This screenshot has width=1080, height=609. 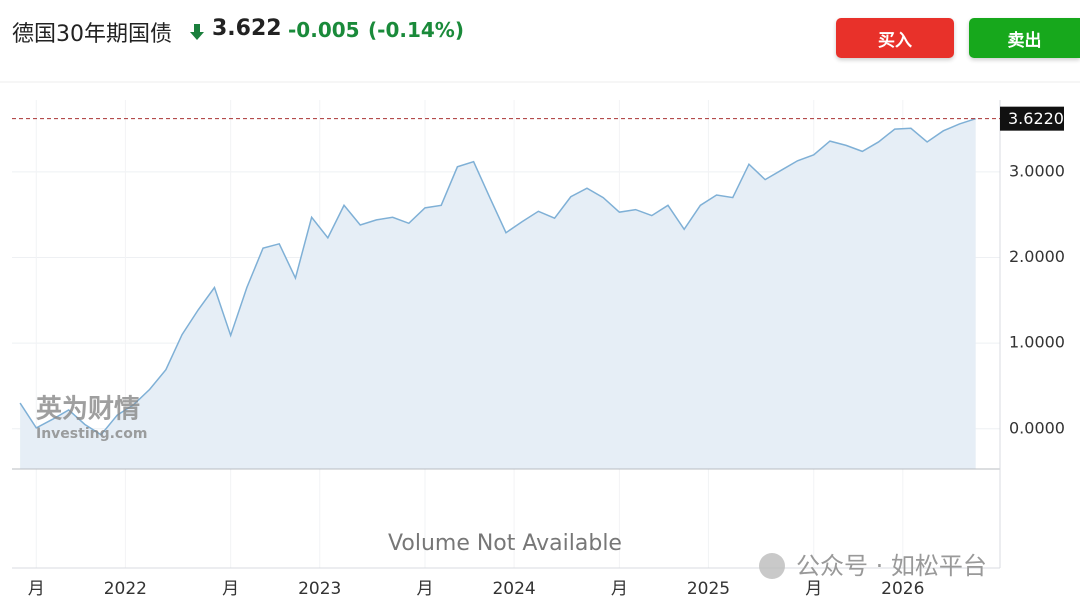 I want to click on price-tag-bg, so click(x=1032, y=118).